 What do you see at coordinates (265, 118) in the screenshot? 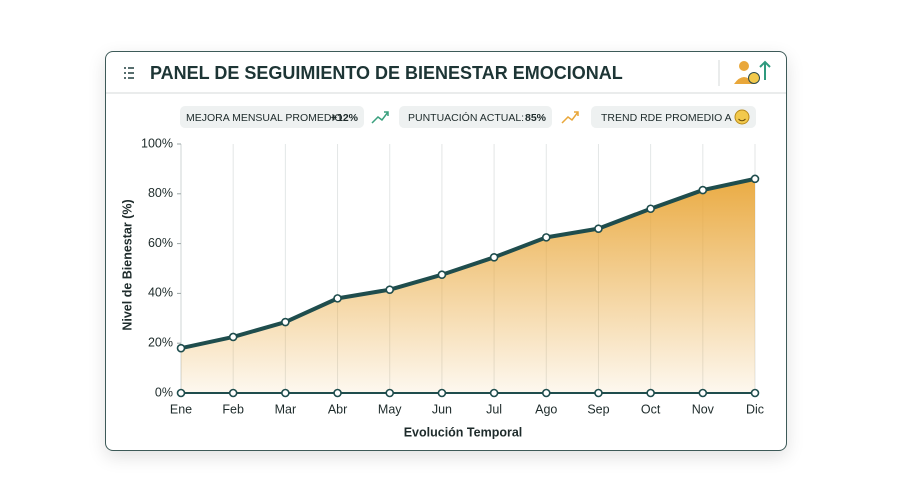
I see `stat-label: MEJORA MENSUAL PROMEDIO:` at bounding box center [265, 118].